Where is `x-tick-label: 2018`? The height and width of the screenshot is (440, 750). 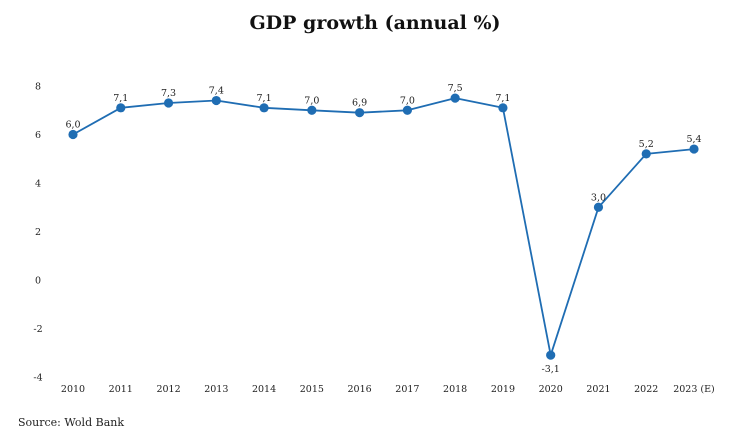
x-tick-label: 2018 is located at coordinates (455, 389).